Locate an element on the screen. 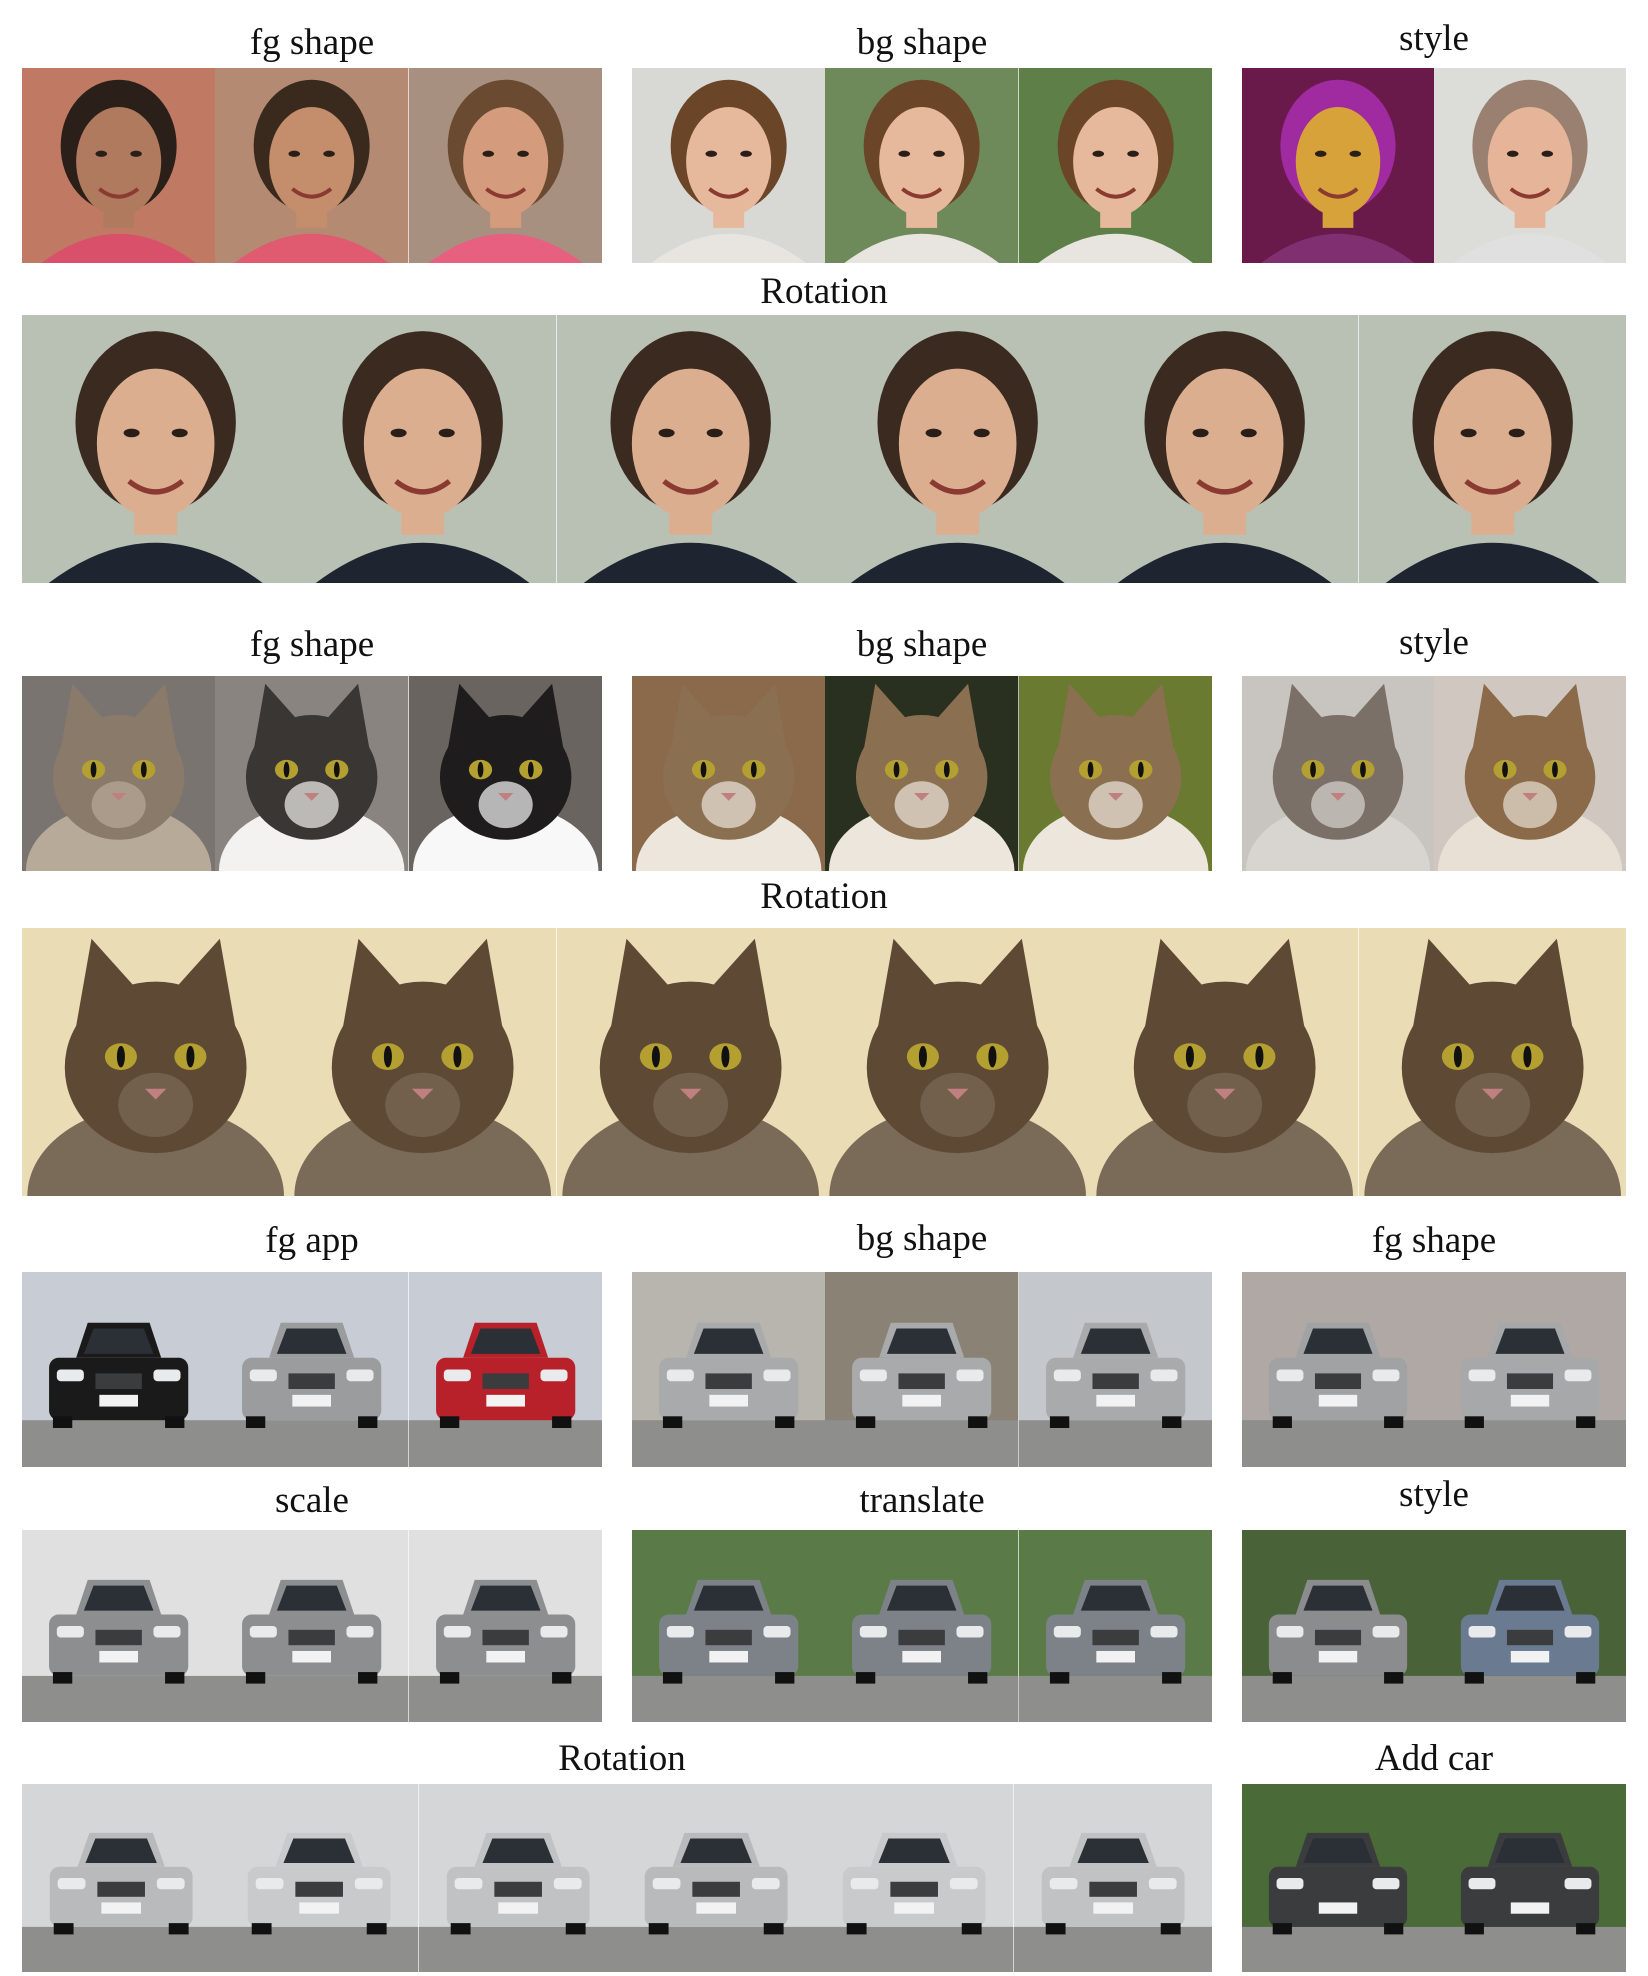 This screenshot has height=1976, width=1648. cats-bg-shape-strip is located at coordinates (922, 773).